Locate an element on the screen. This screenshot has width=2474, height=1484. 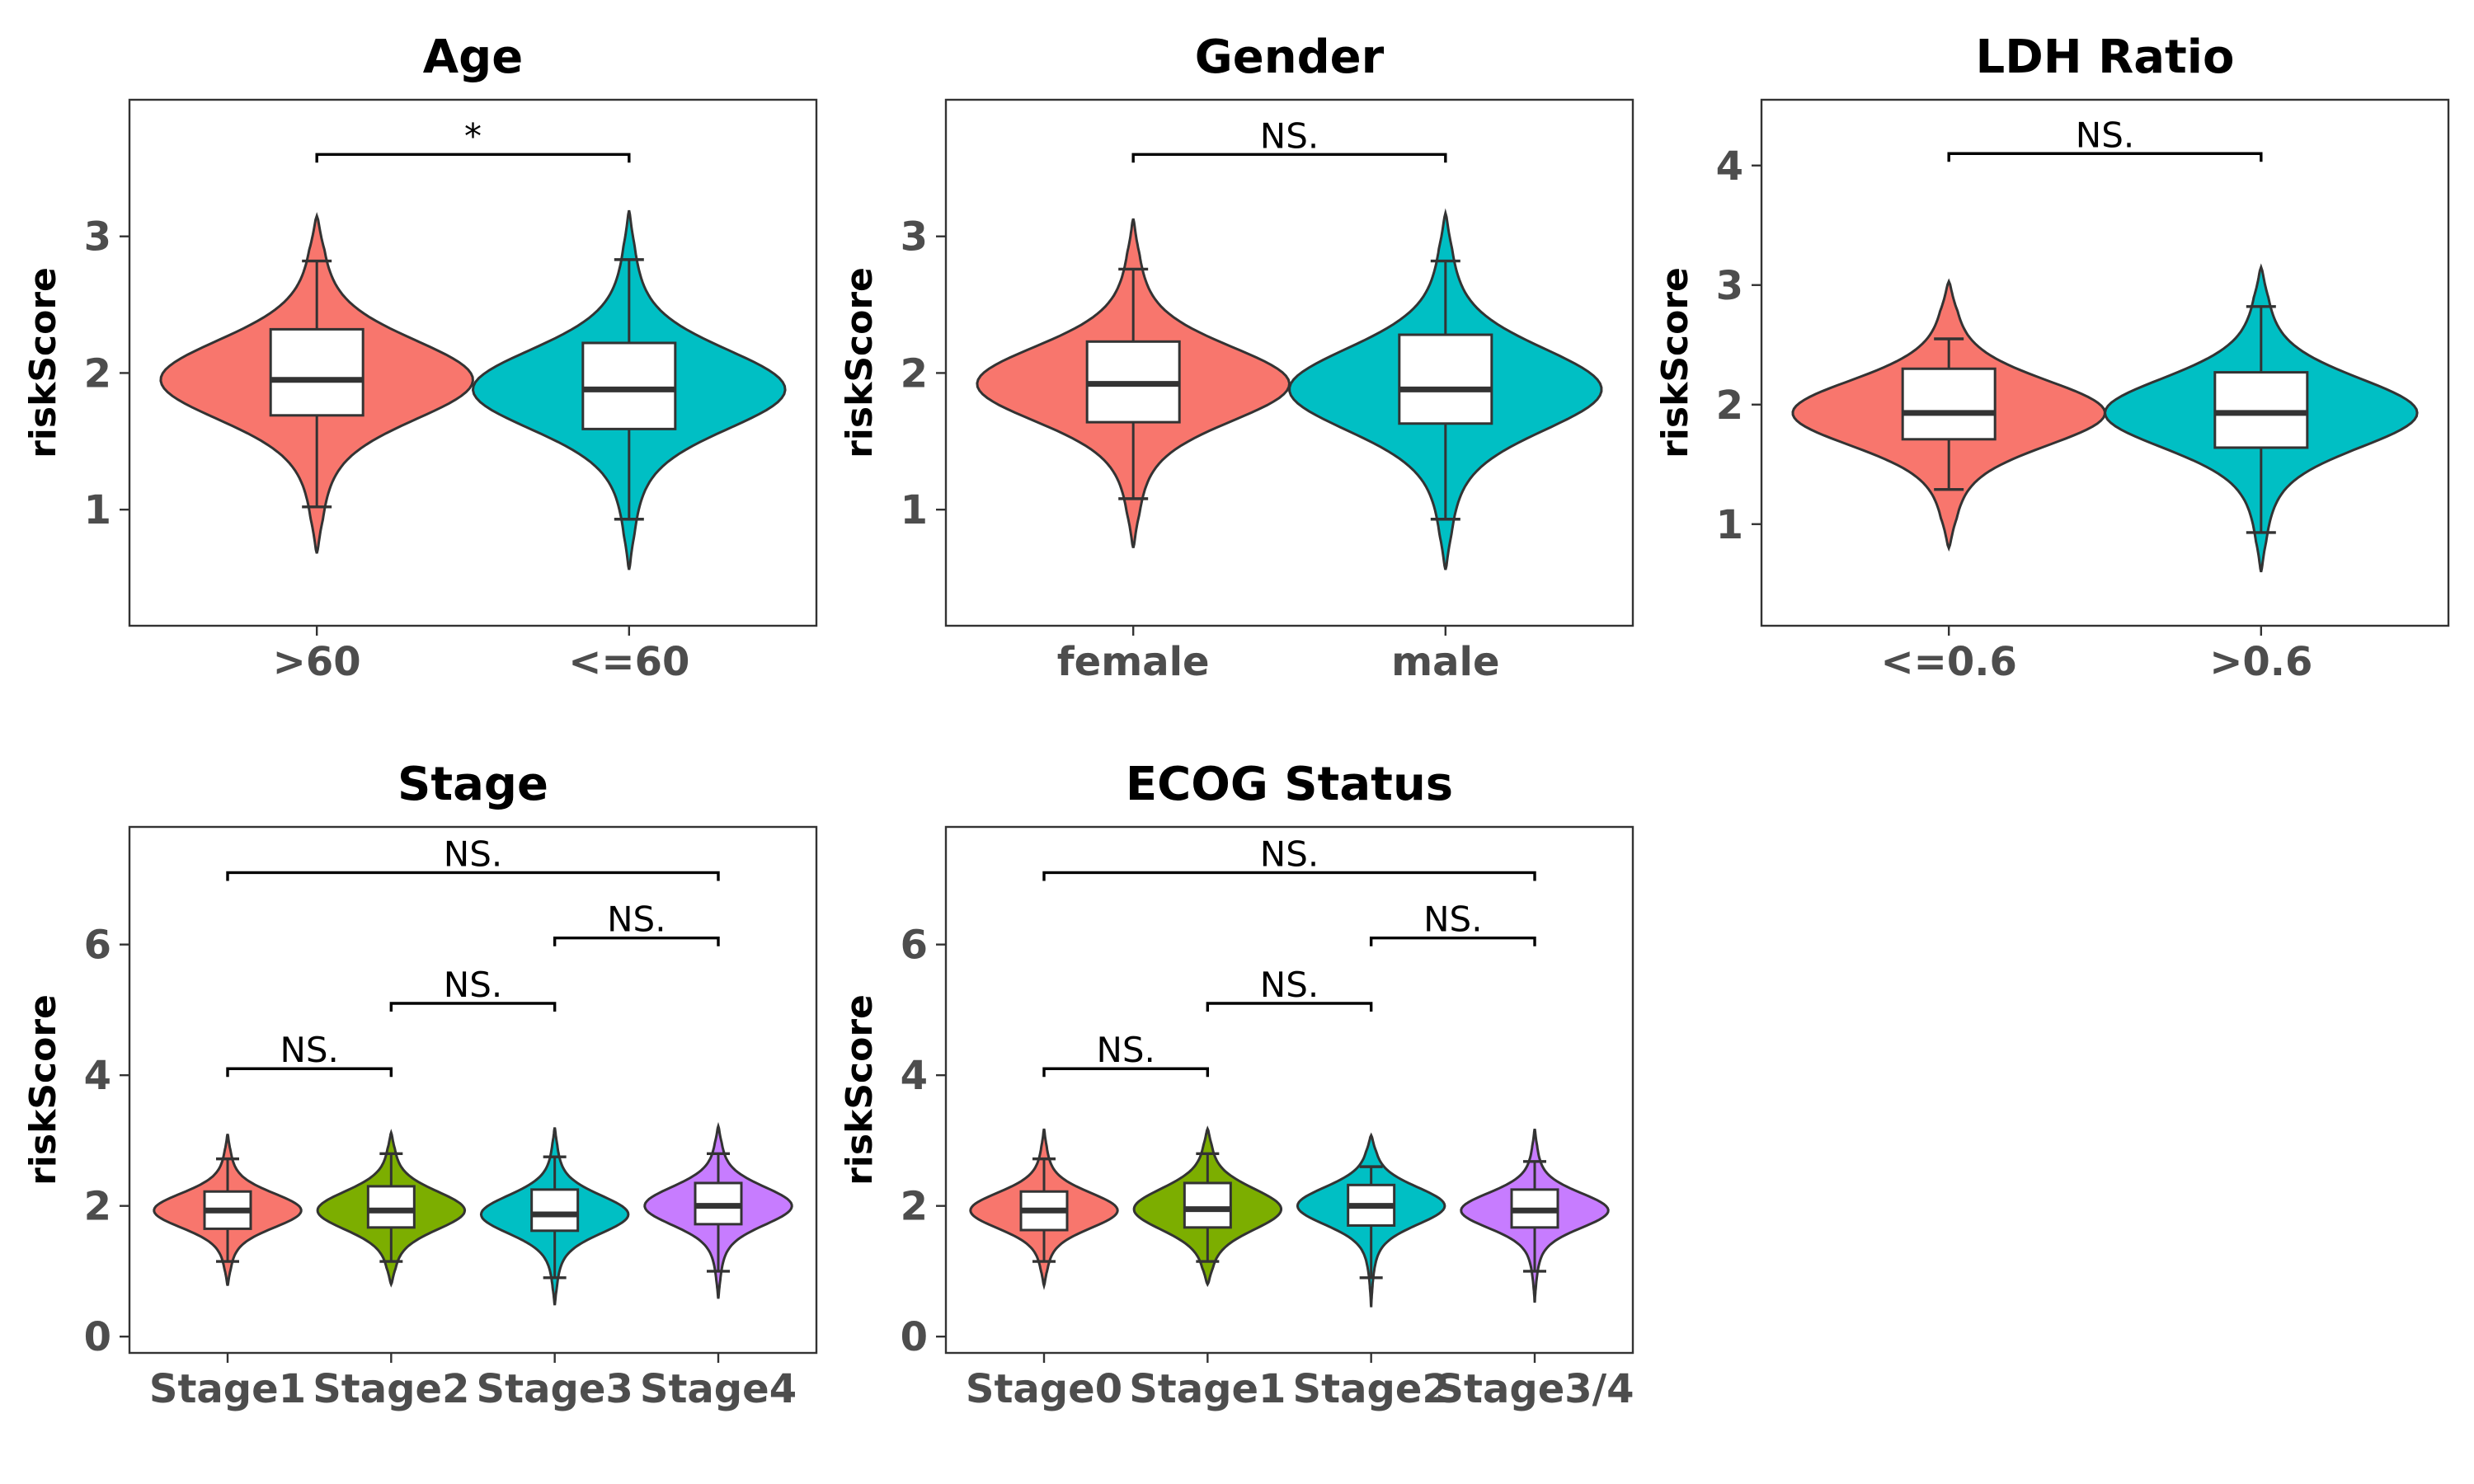
plot-frame-age is located at coordinates (473, 362).